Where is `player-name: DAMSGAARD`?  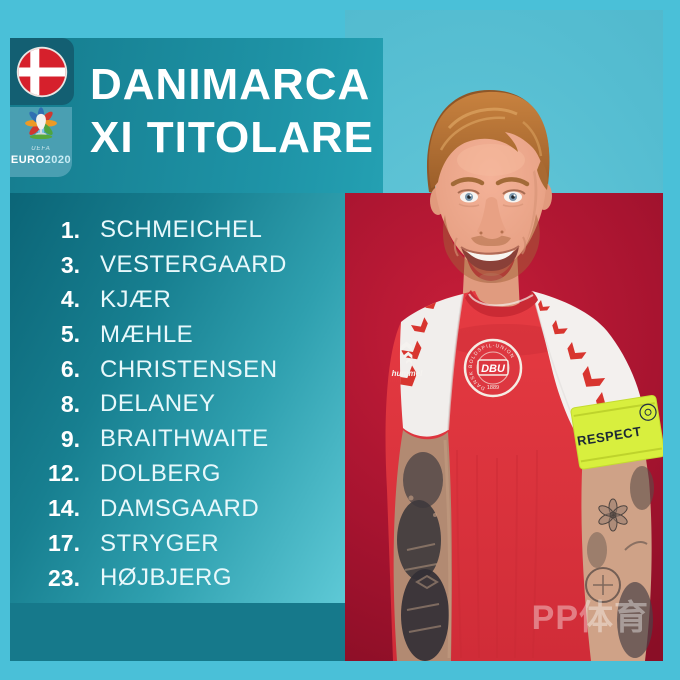
player-name: DAMSGAARD is located at coordinates (180, 508).